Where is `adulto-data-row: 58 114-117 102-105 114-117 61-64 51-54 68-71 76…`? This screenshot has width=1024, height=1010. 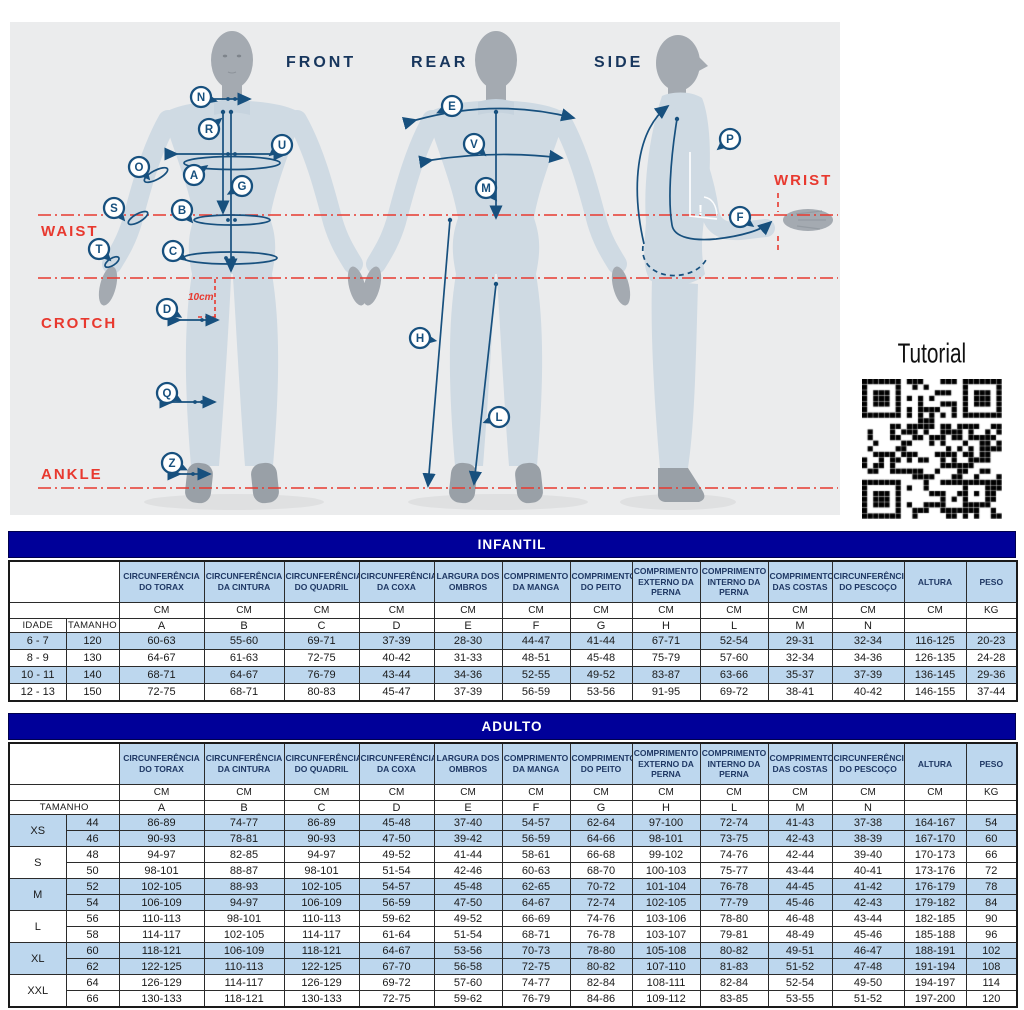 adulto-data-row: 58 114-117 102-105 114-117 61-64 51-54 68-71 76… is located at coordinates (513, 934).